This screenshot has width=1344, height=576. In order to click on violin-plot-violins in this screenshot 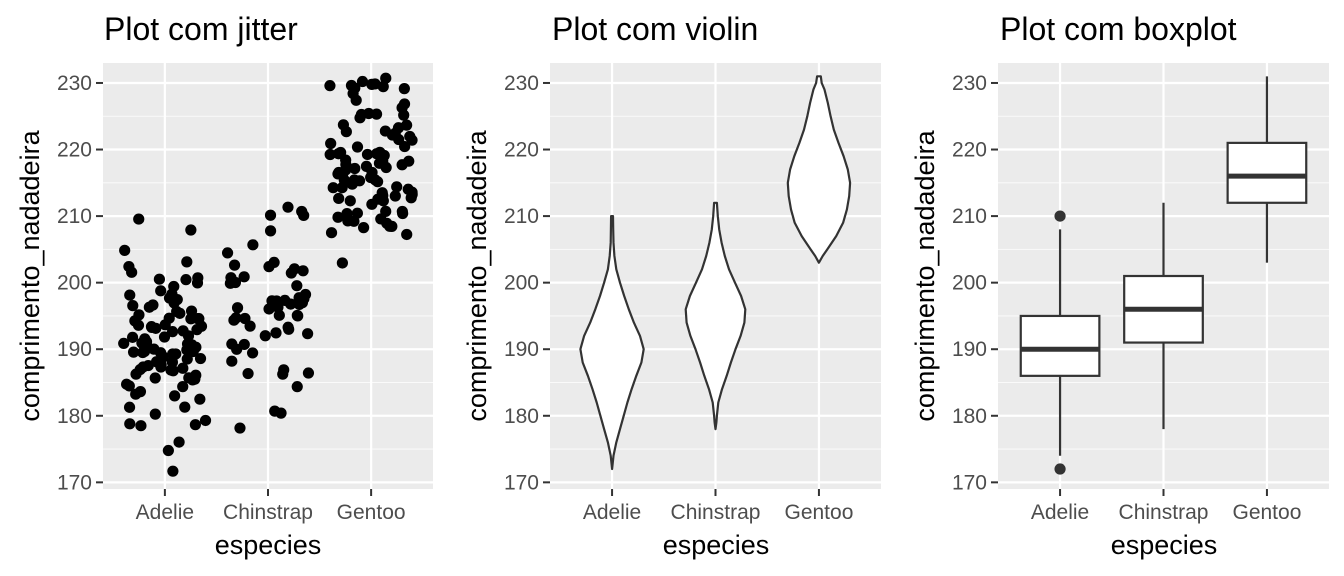, I will do `click(715, 273)`.